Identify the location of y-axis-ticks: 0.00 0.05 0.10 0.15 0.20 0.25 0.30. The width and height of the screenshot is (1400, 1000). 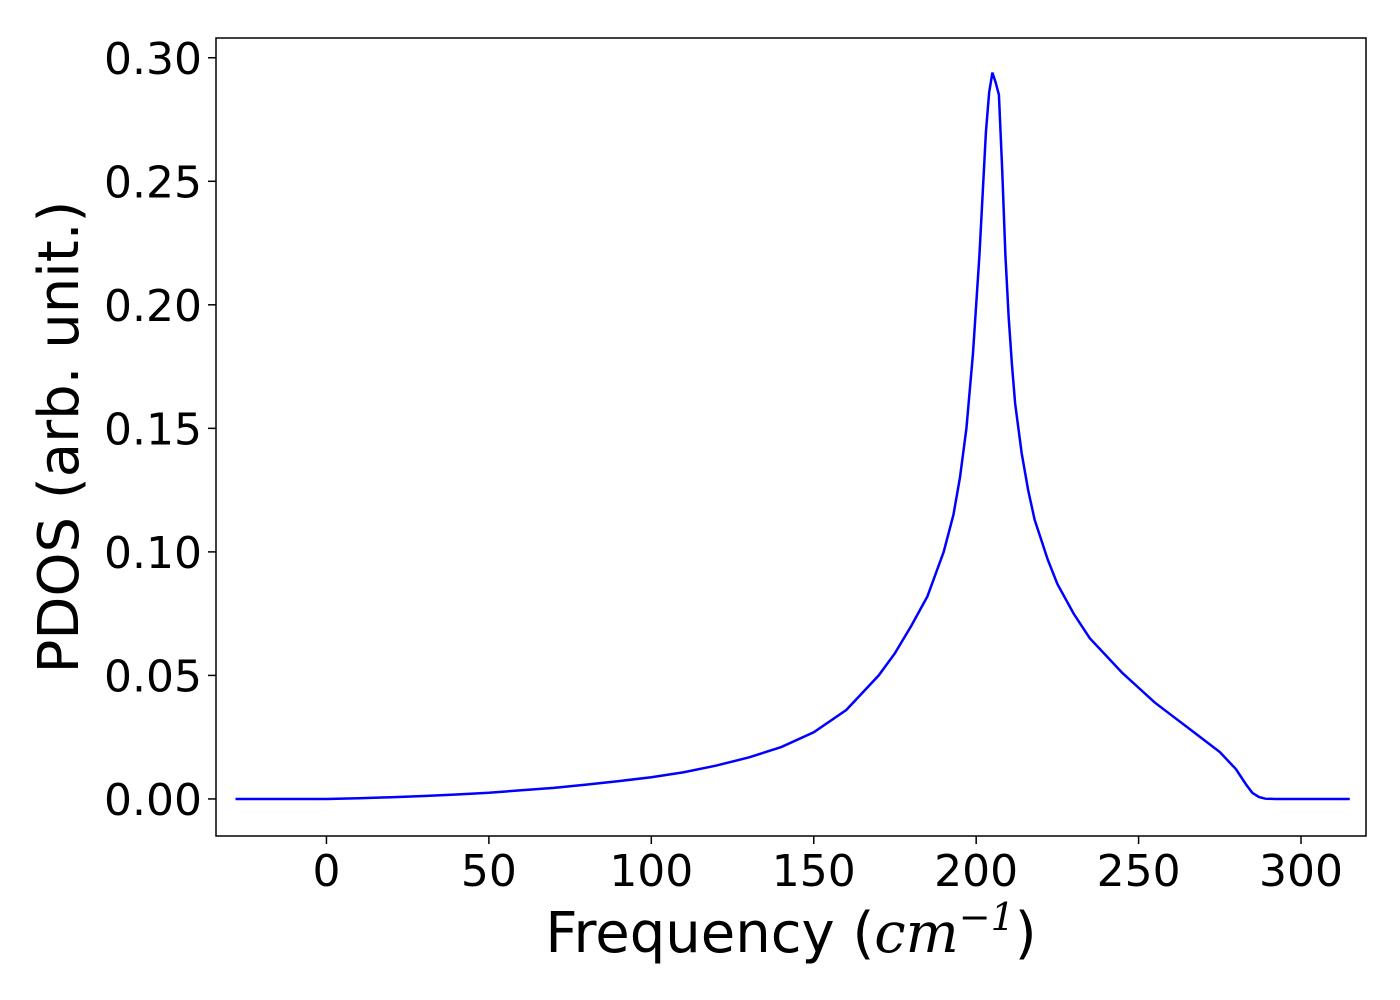
(160, 430).